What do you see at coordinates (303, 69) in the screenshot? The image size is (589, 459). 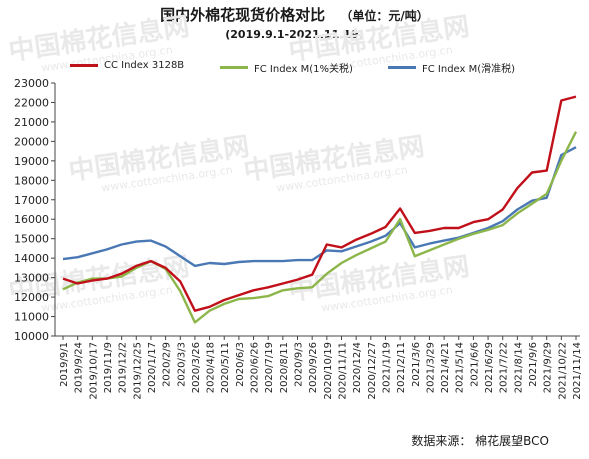 I see `legend-label-fc-1pct: FC Index M(1%关税)` at bounding box center [303, 69].